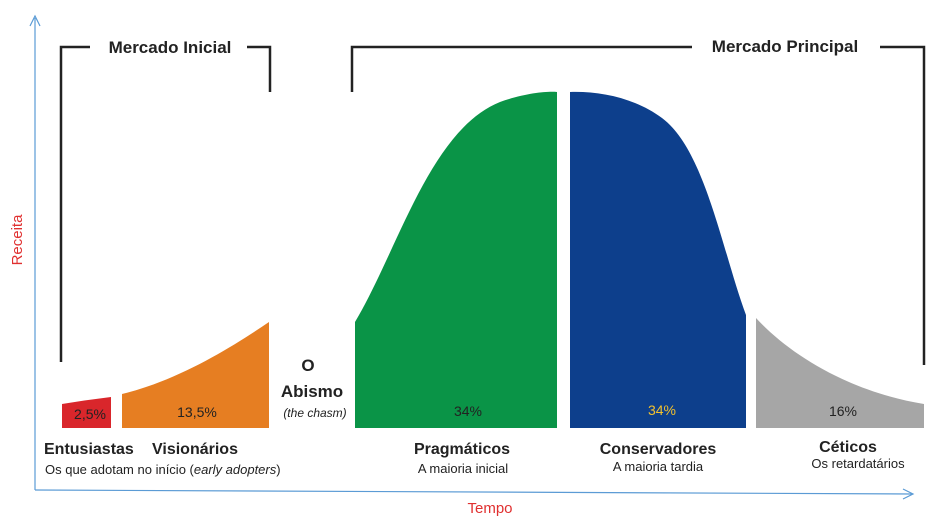 Image resolution: width=940 pixels, height=520 pixels. I want to click on chasm-line2: Abismo, so click(312, 391).